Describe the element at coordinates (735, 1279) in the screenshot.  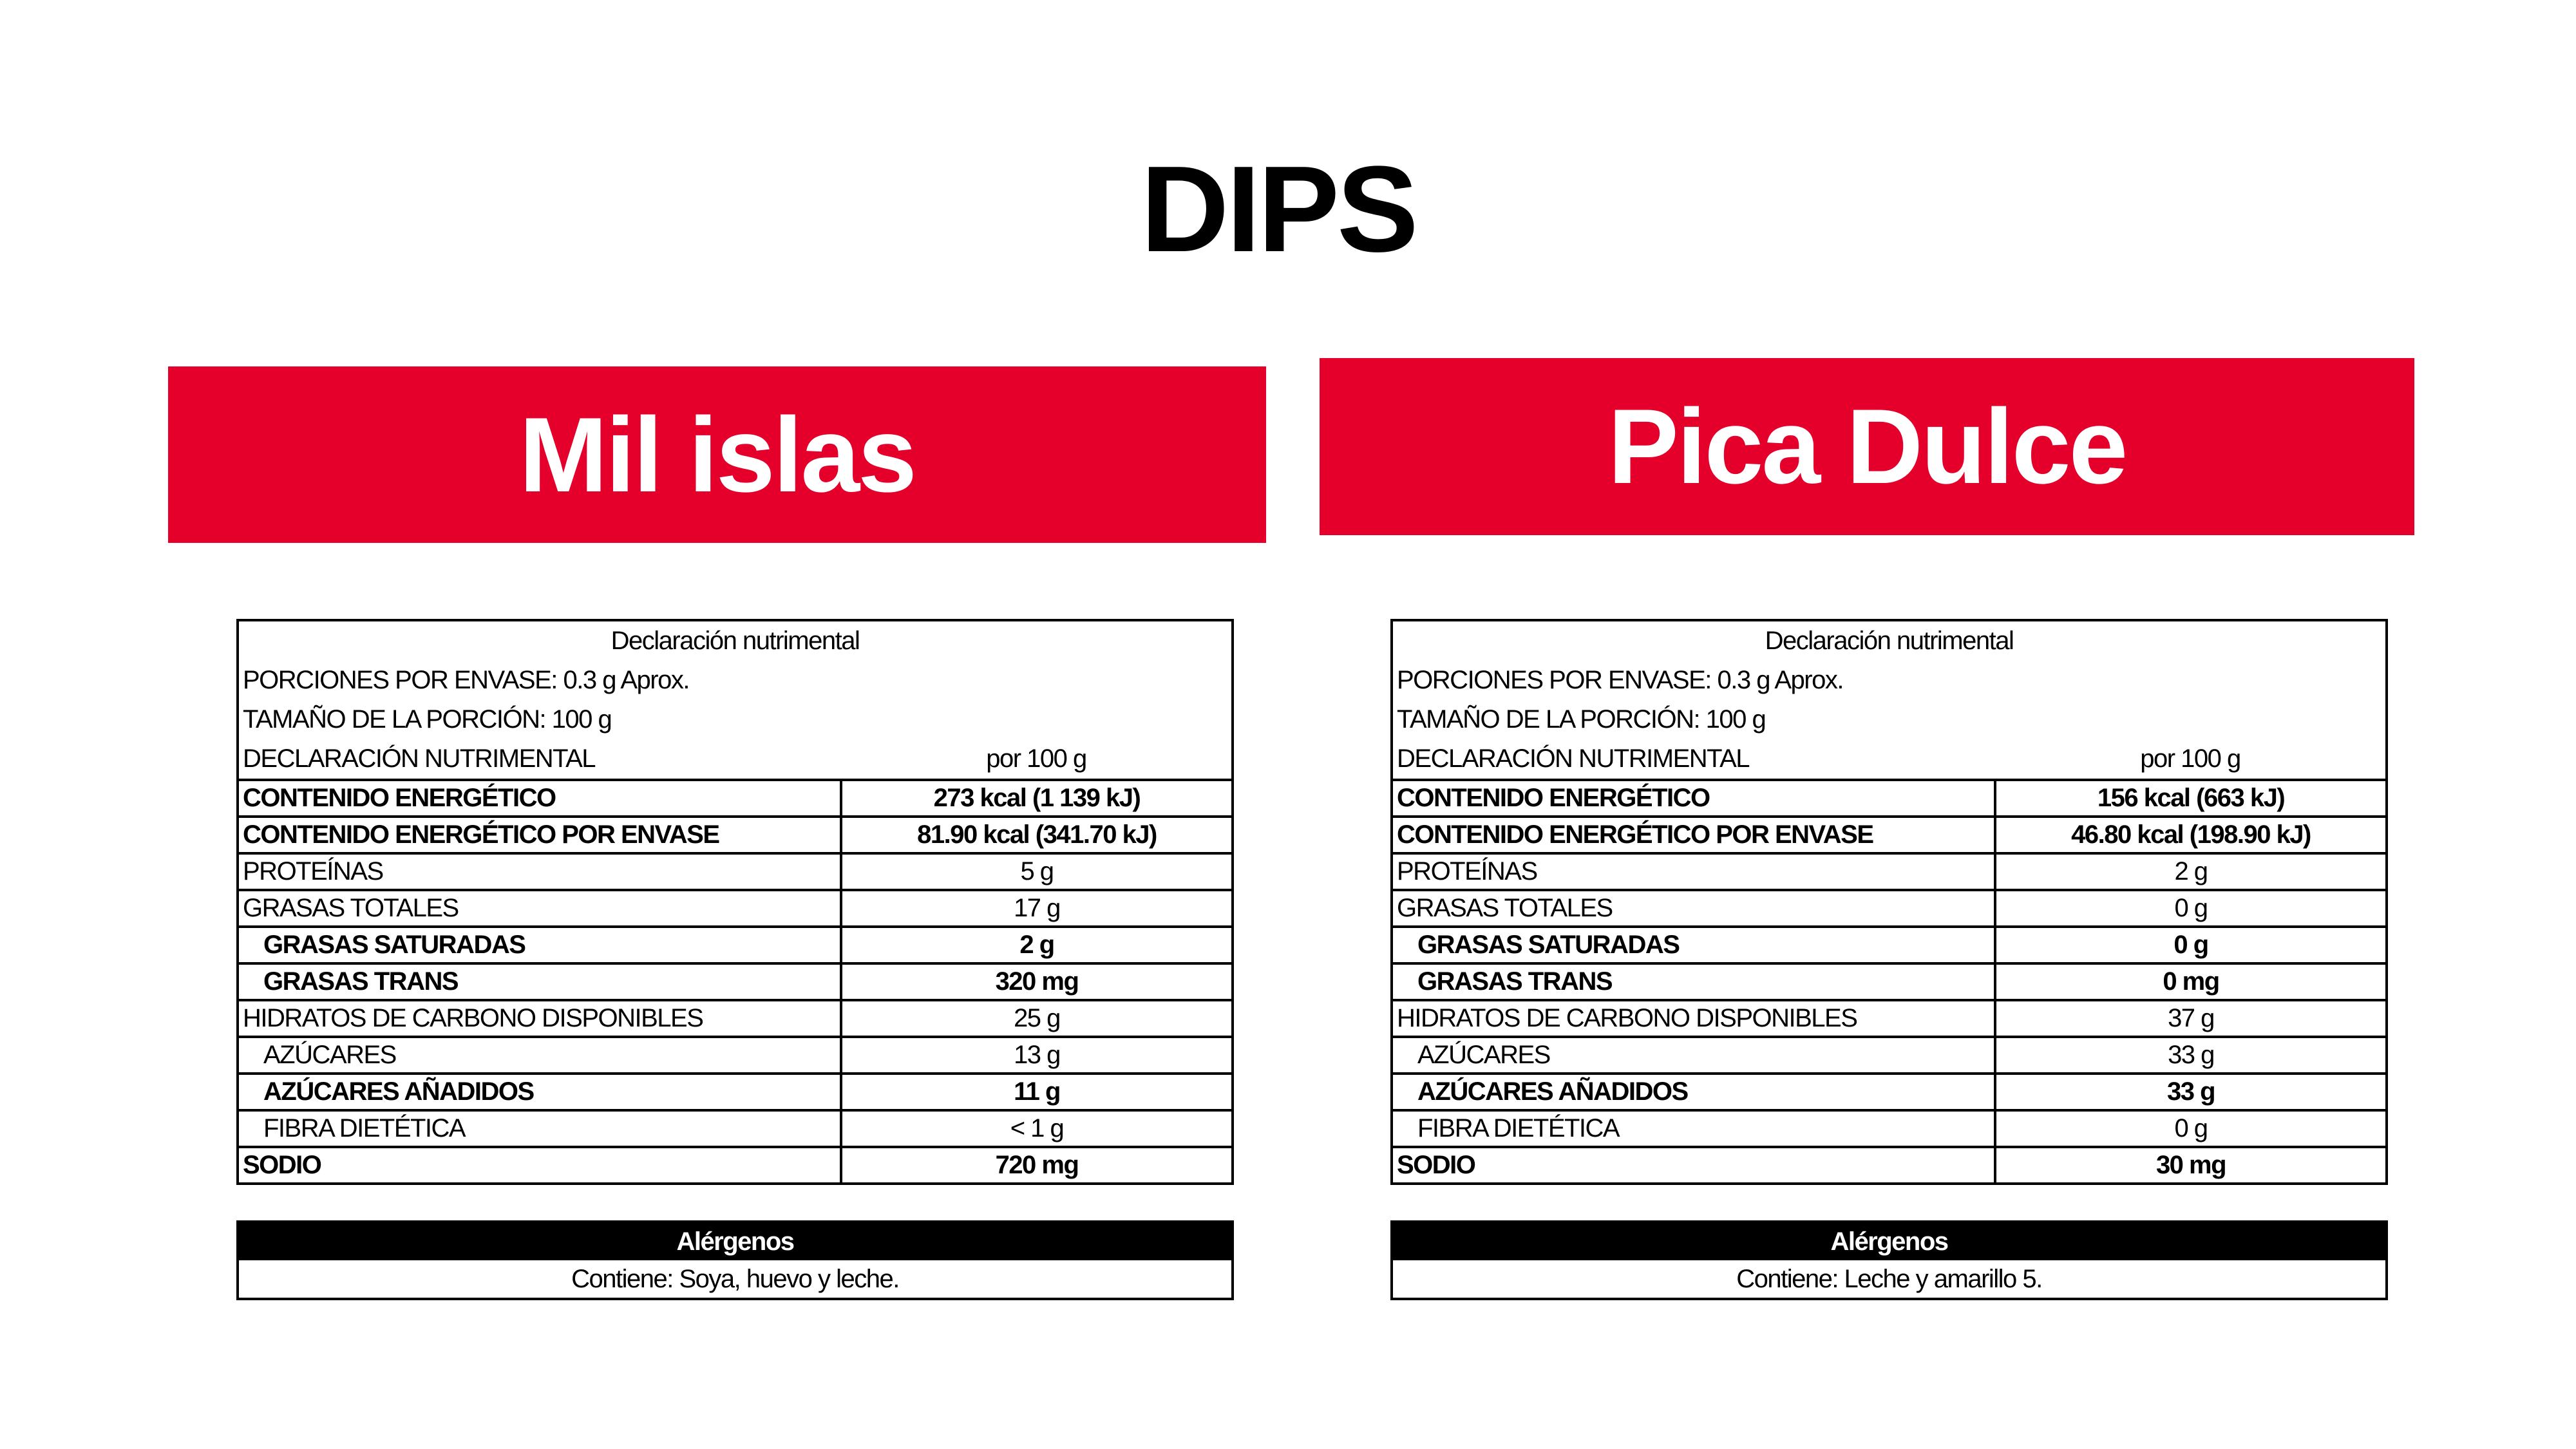
I see `allergens-text: Contiene: Soya, huevo y leche.` at that location.